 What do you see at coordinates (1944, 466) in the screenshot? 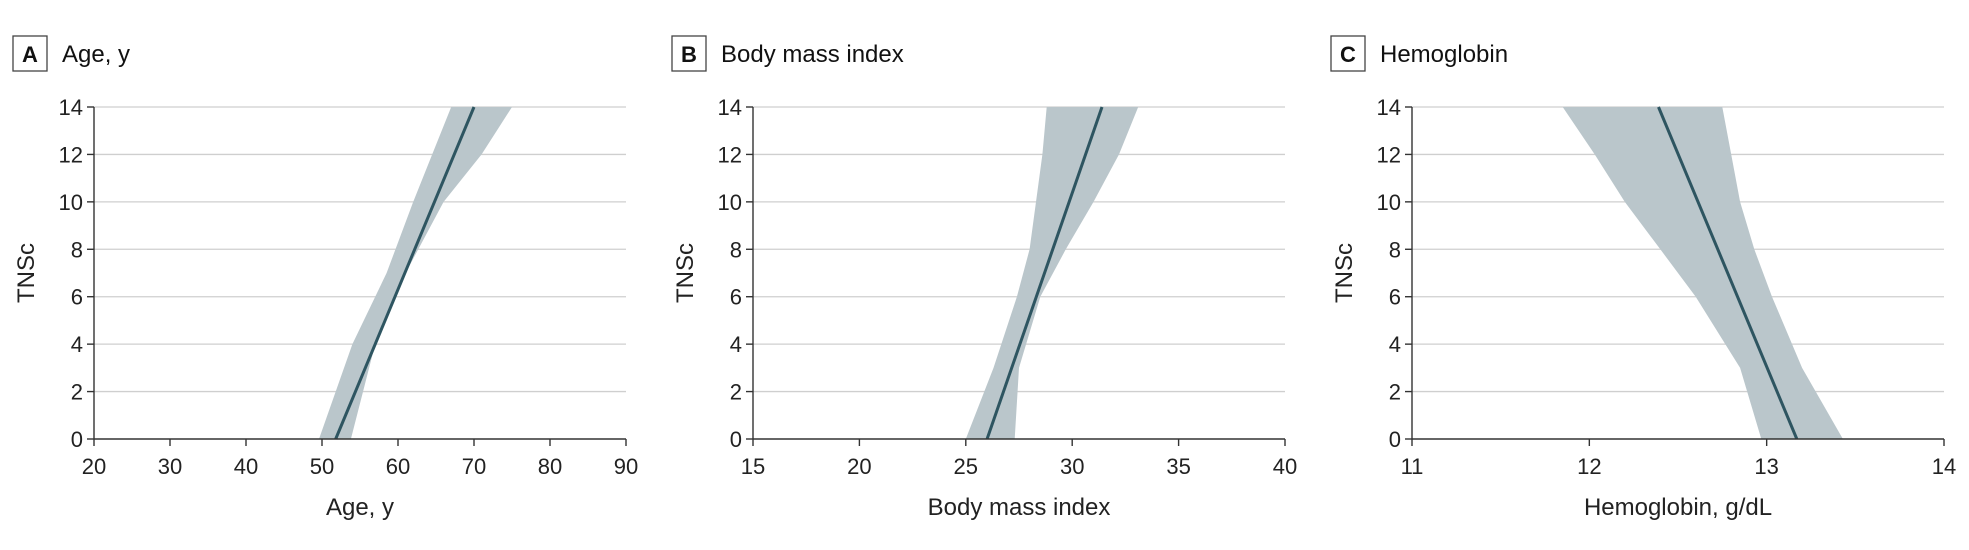
I see `x-tick-label: 14` at bounding box center [1944, 466].